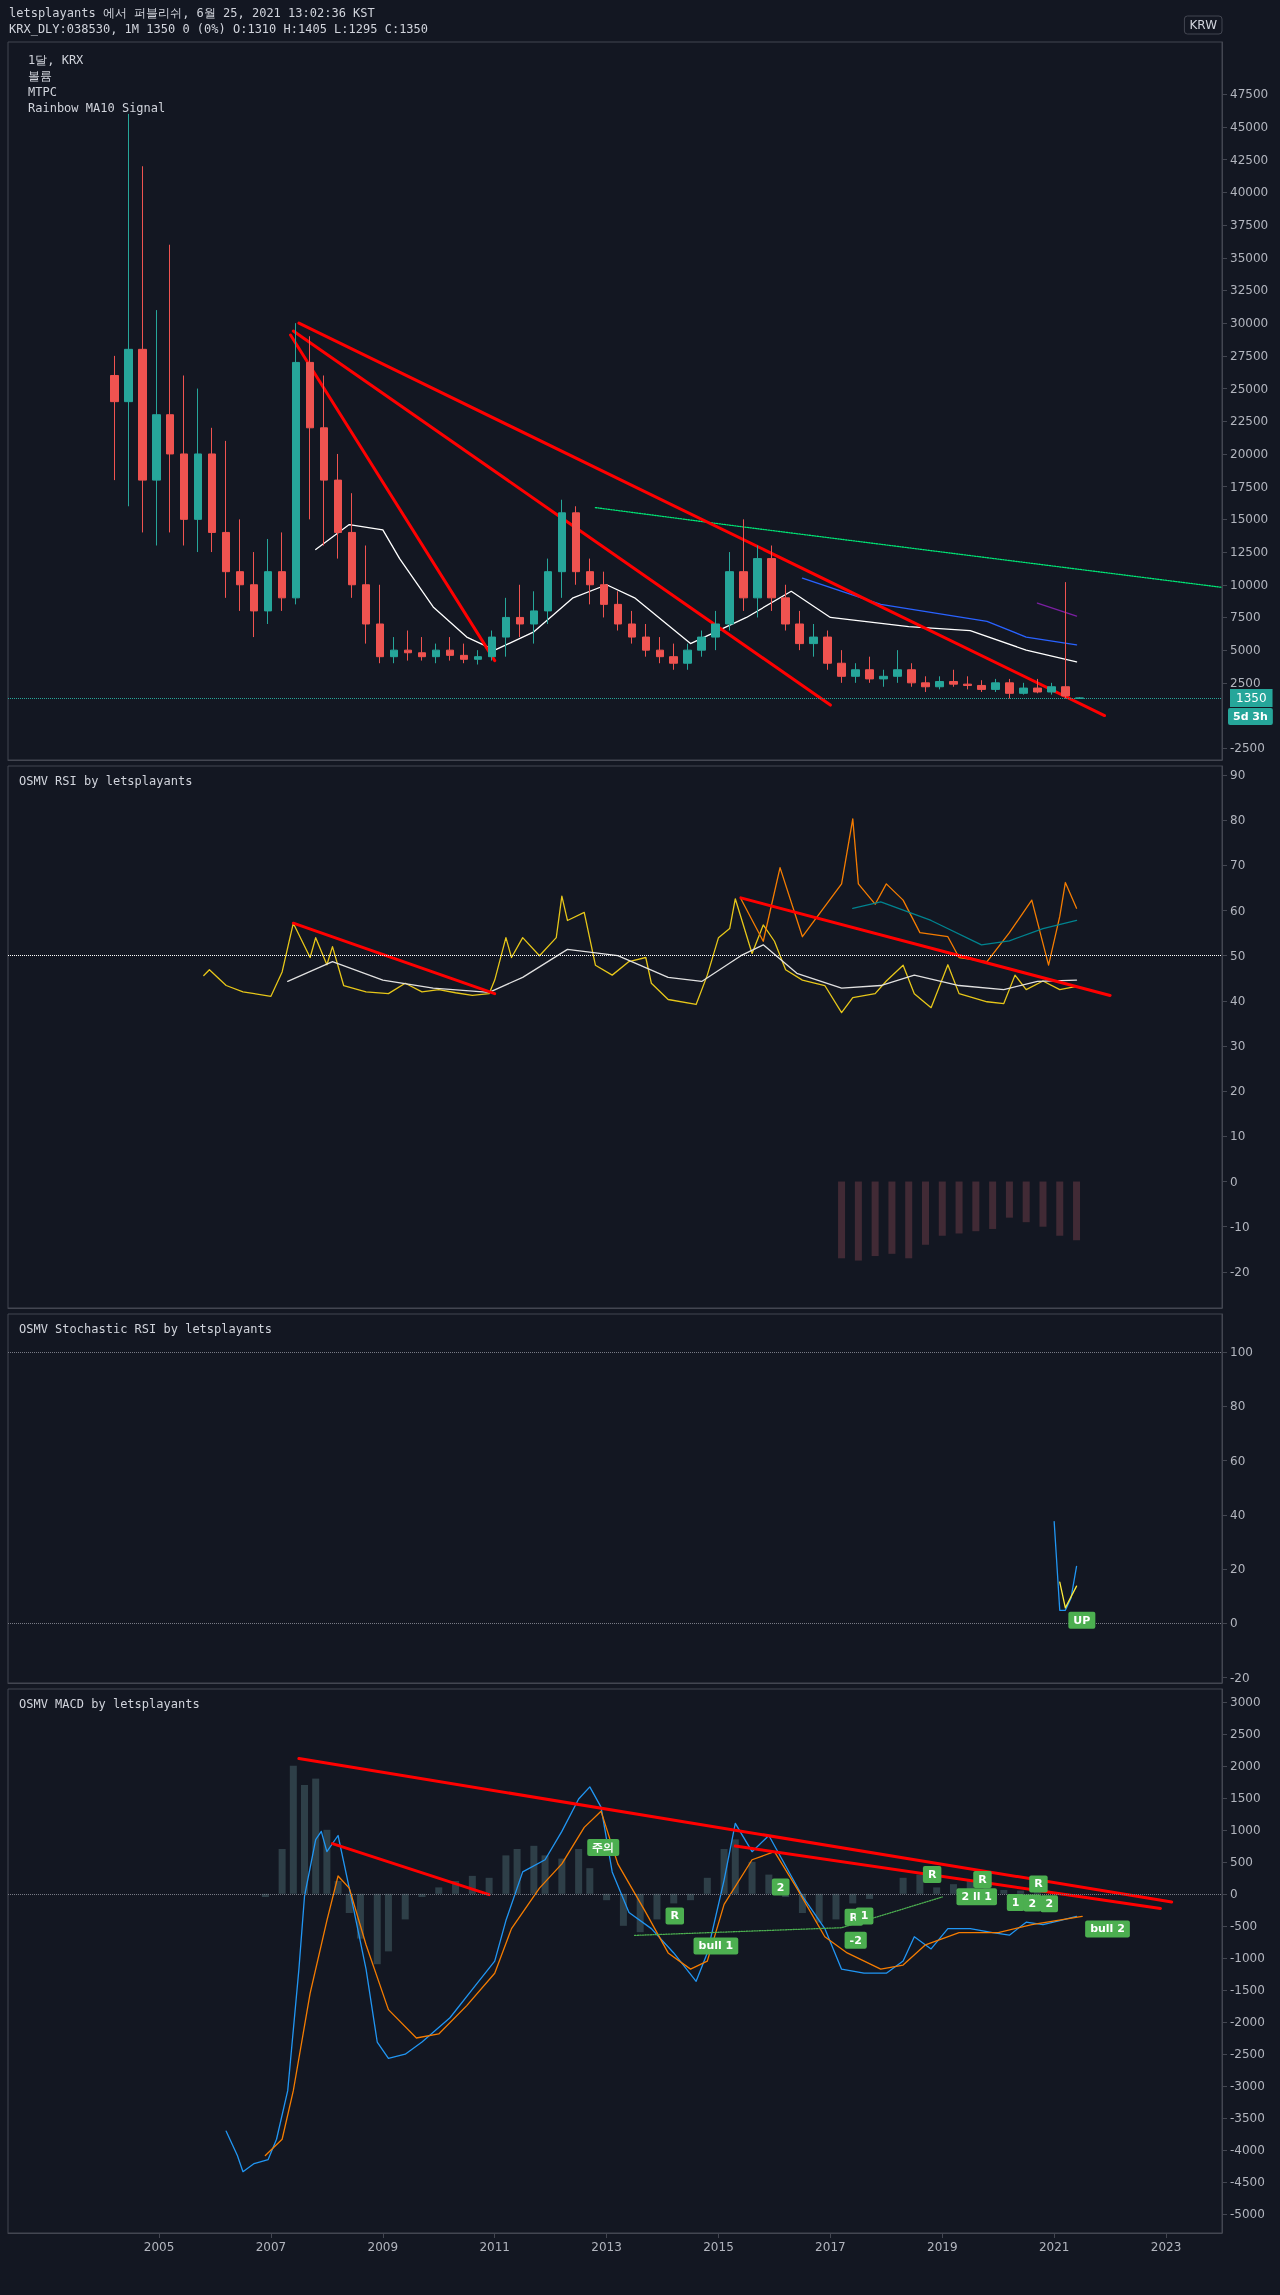 This screenshot has width=1280, height=2295. Describe the element at coordinates (1249, 225) in the screenshot. I see `y-tick-label: 37500` at that location.